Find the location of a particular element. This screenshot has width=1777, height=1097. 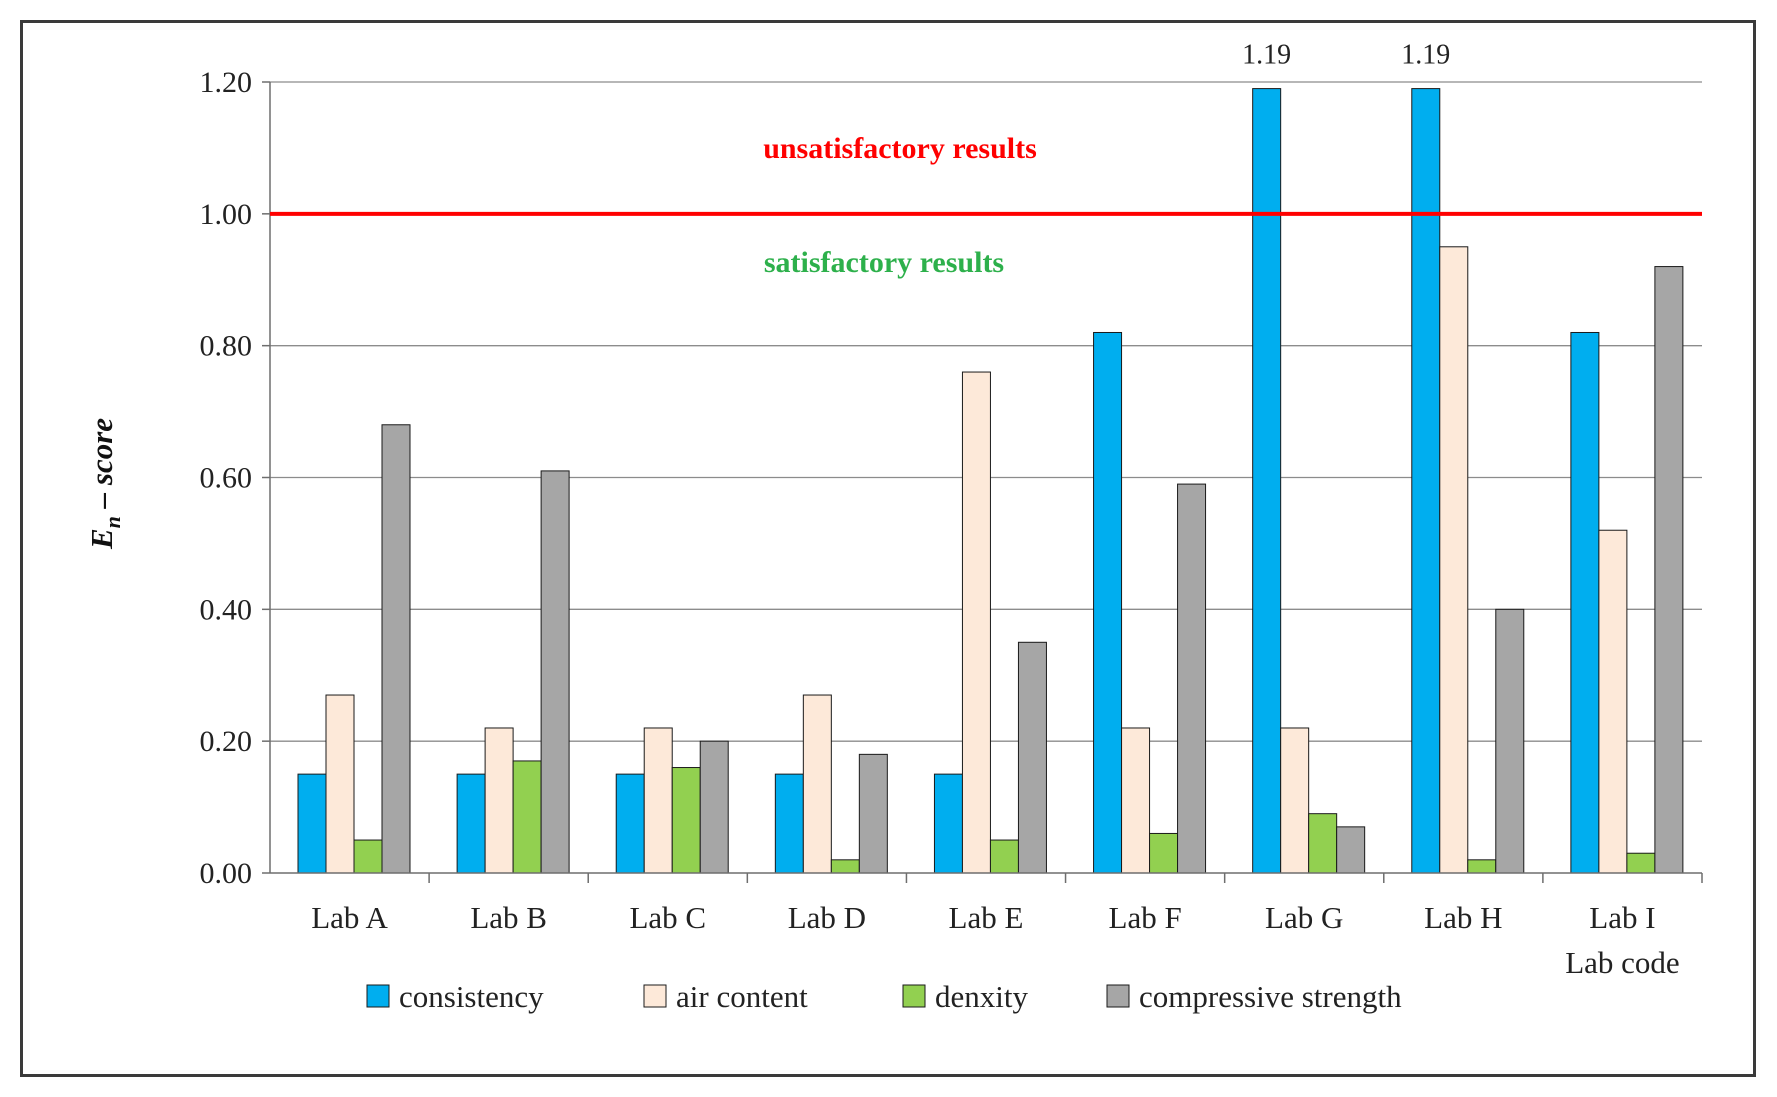

bar-compressive-strength-lab-a is located at coordinates (396, 649).